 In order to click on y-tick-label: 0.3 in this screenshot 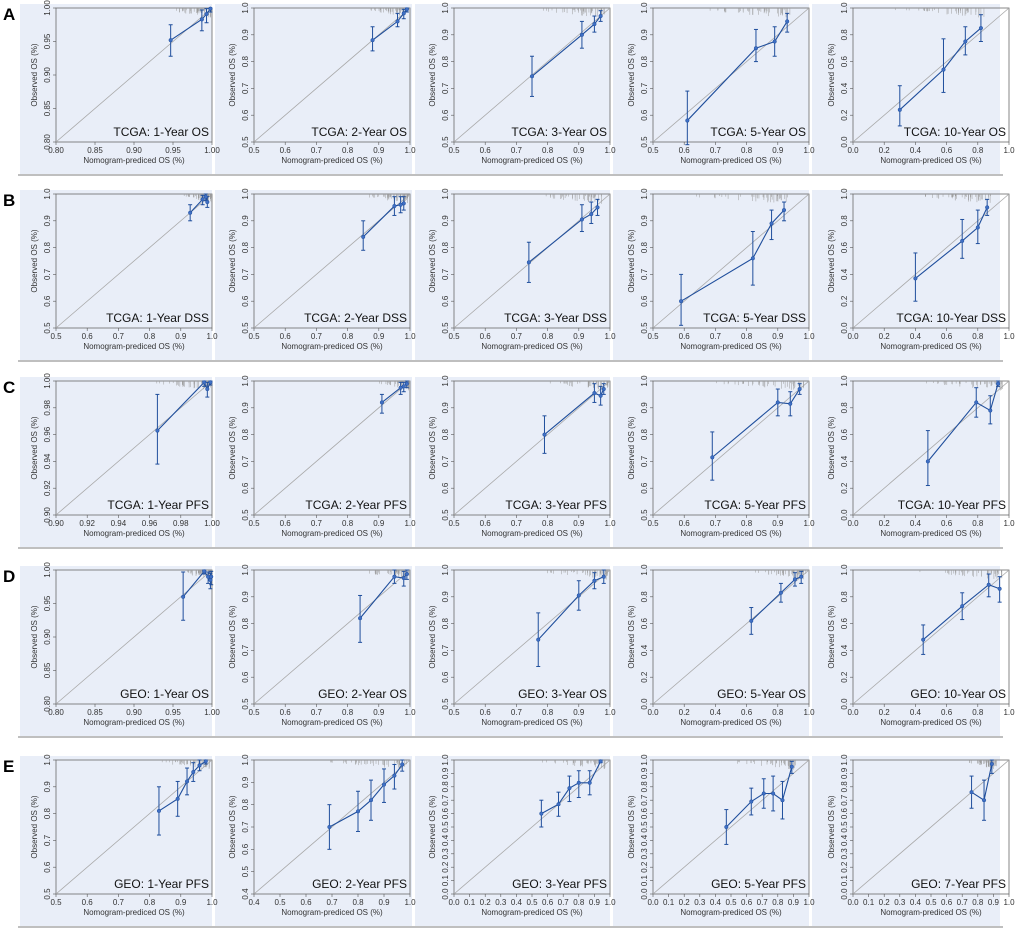, I will do `click(844, 854)`.